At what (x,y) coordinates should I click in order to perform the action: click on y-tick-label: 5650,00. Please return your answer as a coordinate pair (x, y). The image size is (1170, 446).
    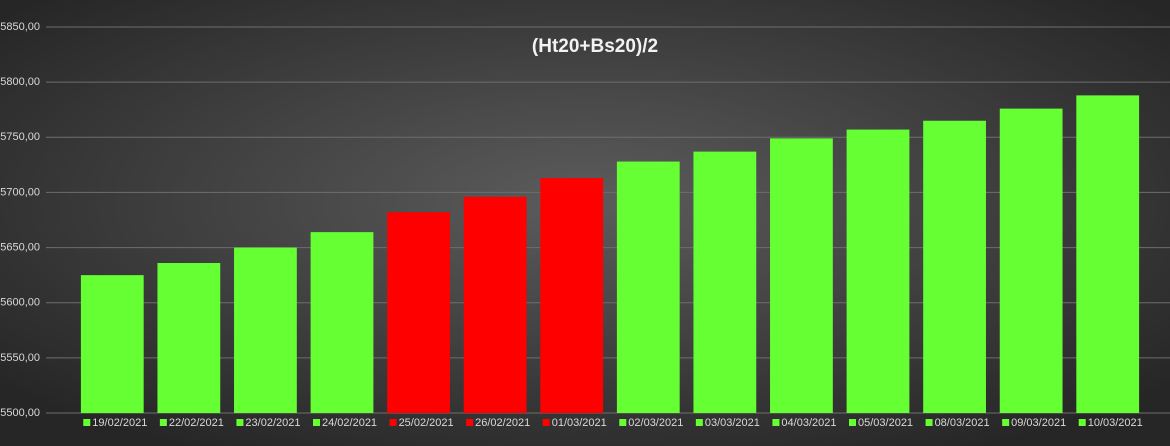
    Looking at the image, I should click on (20, 247).